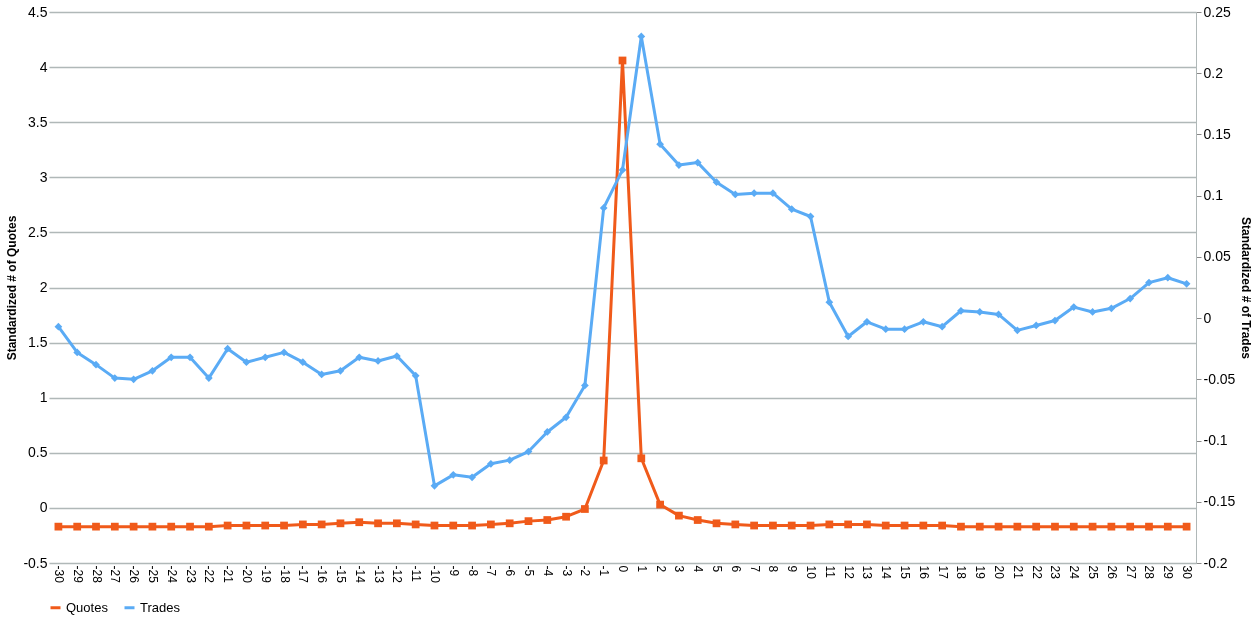 The image size is (1257, 620). Describe the element at coordinates (12, 288) in the screenshot. I see `y-axis-title: Standardized # of Quotes` at that location.